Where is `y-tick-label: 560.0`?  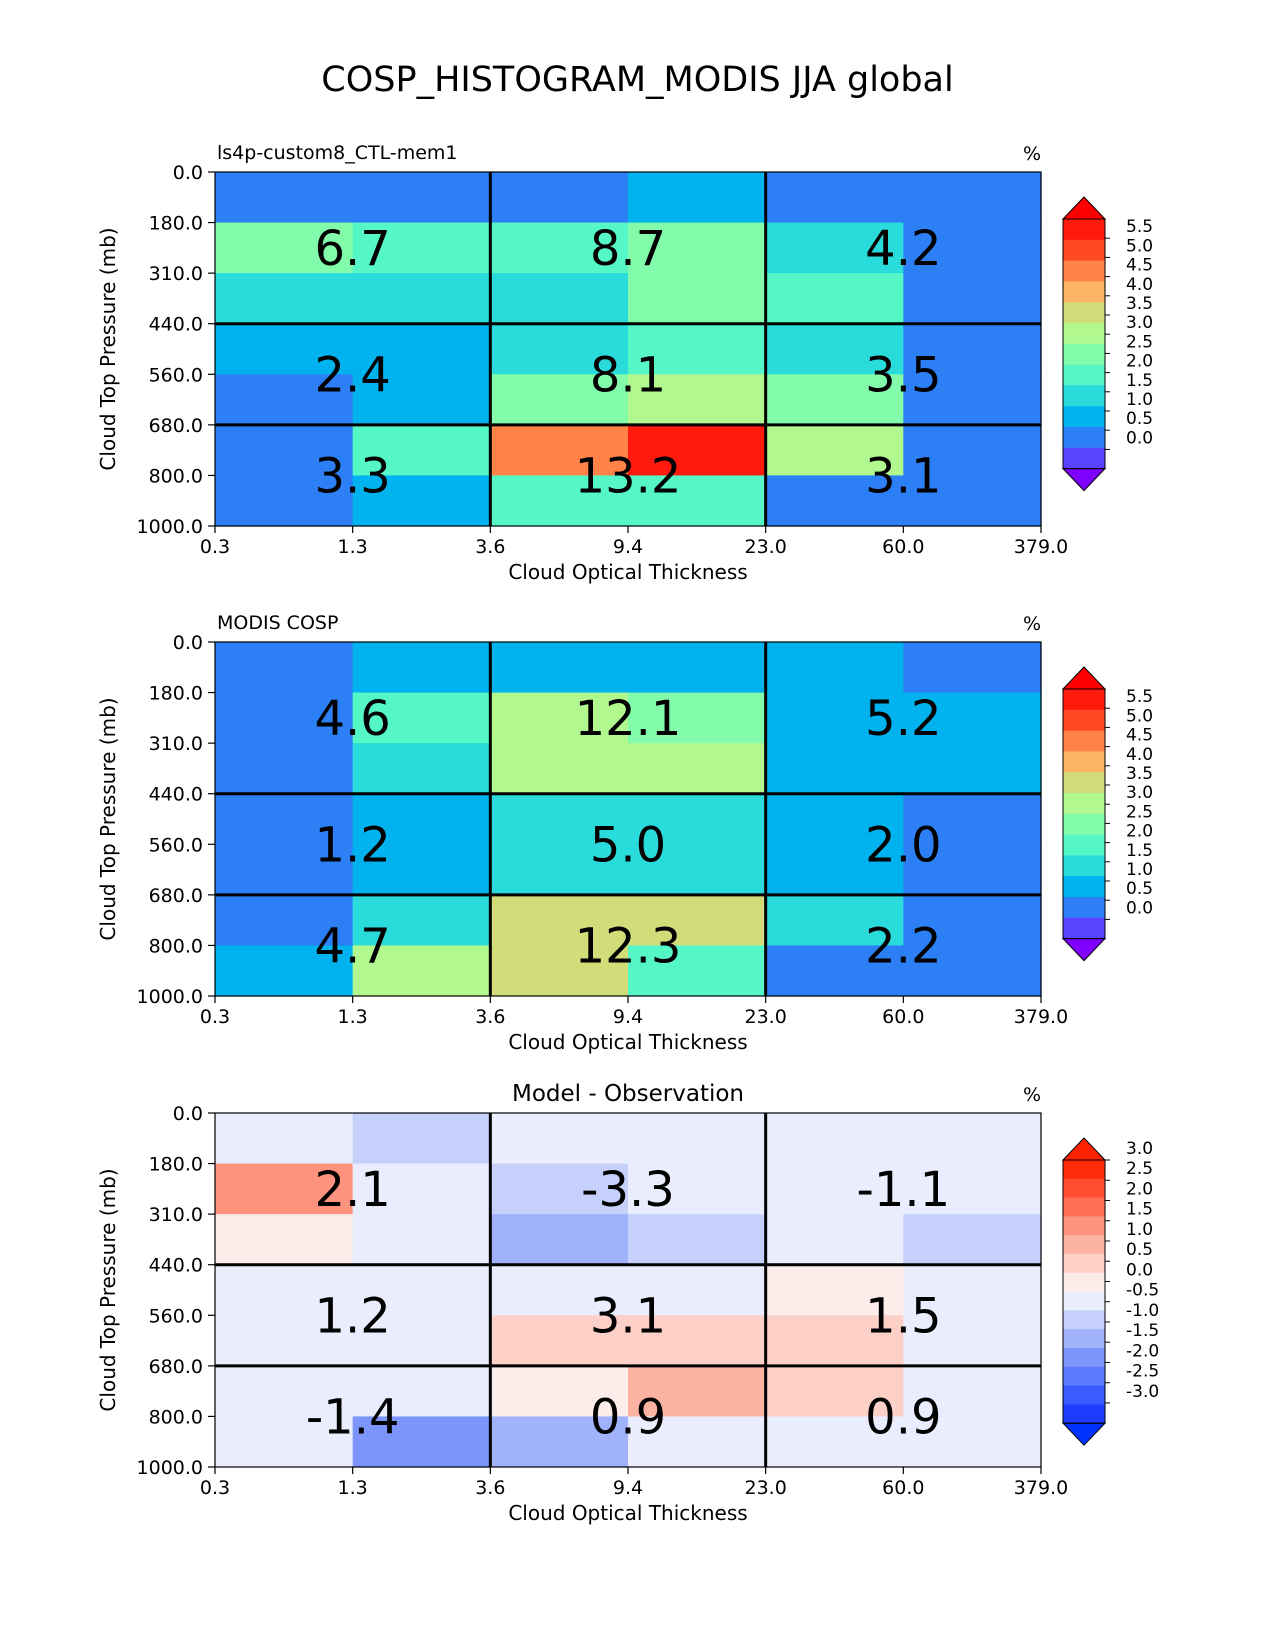
y-tick-label: 560.0 is located at coordinates (176, 375).